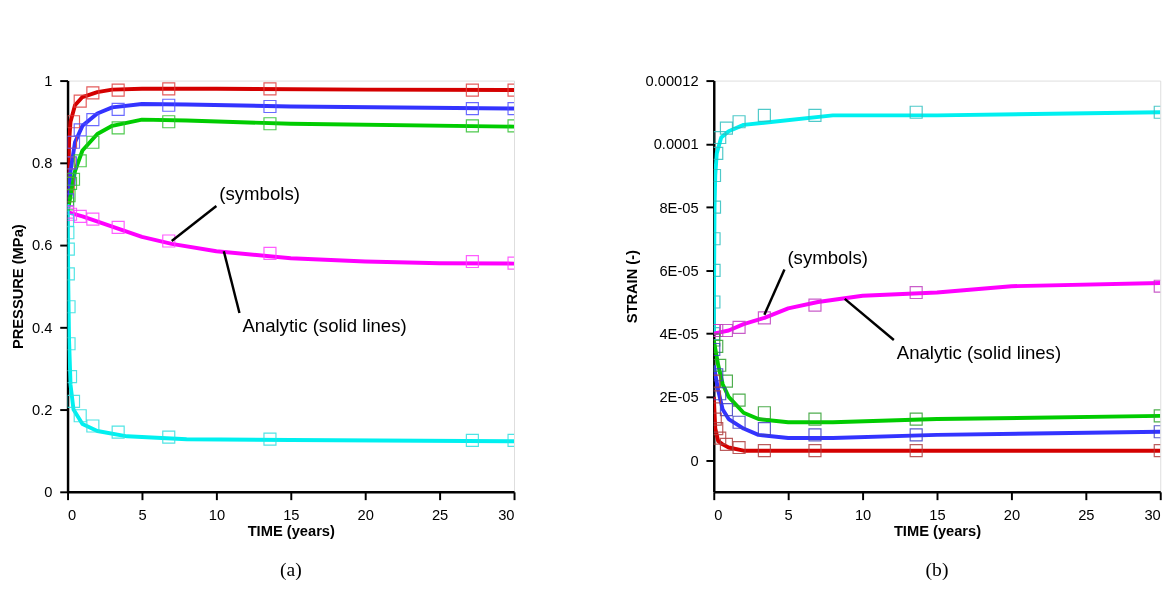 Image resolution: width=1172 pixels, height=607 pixels. I want to click on y-tick-label: 1, so click(48, 80).